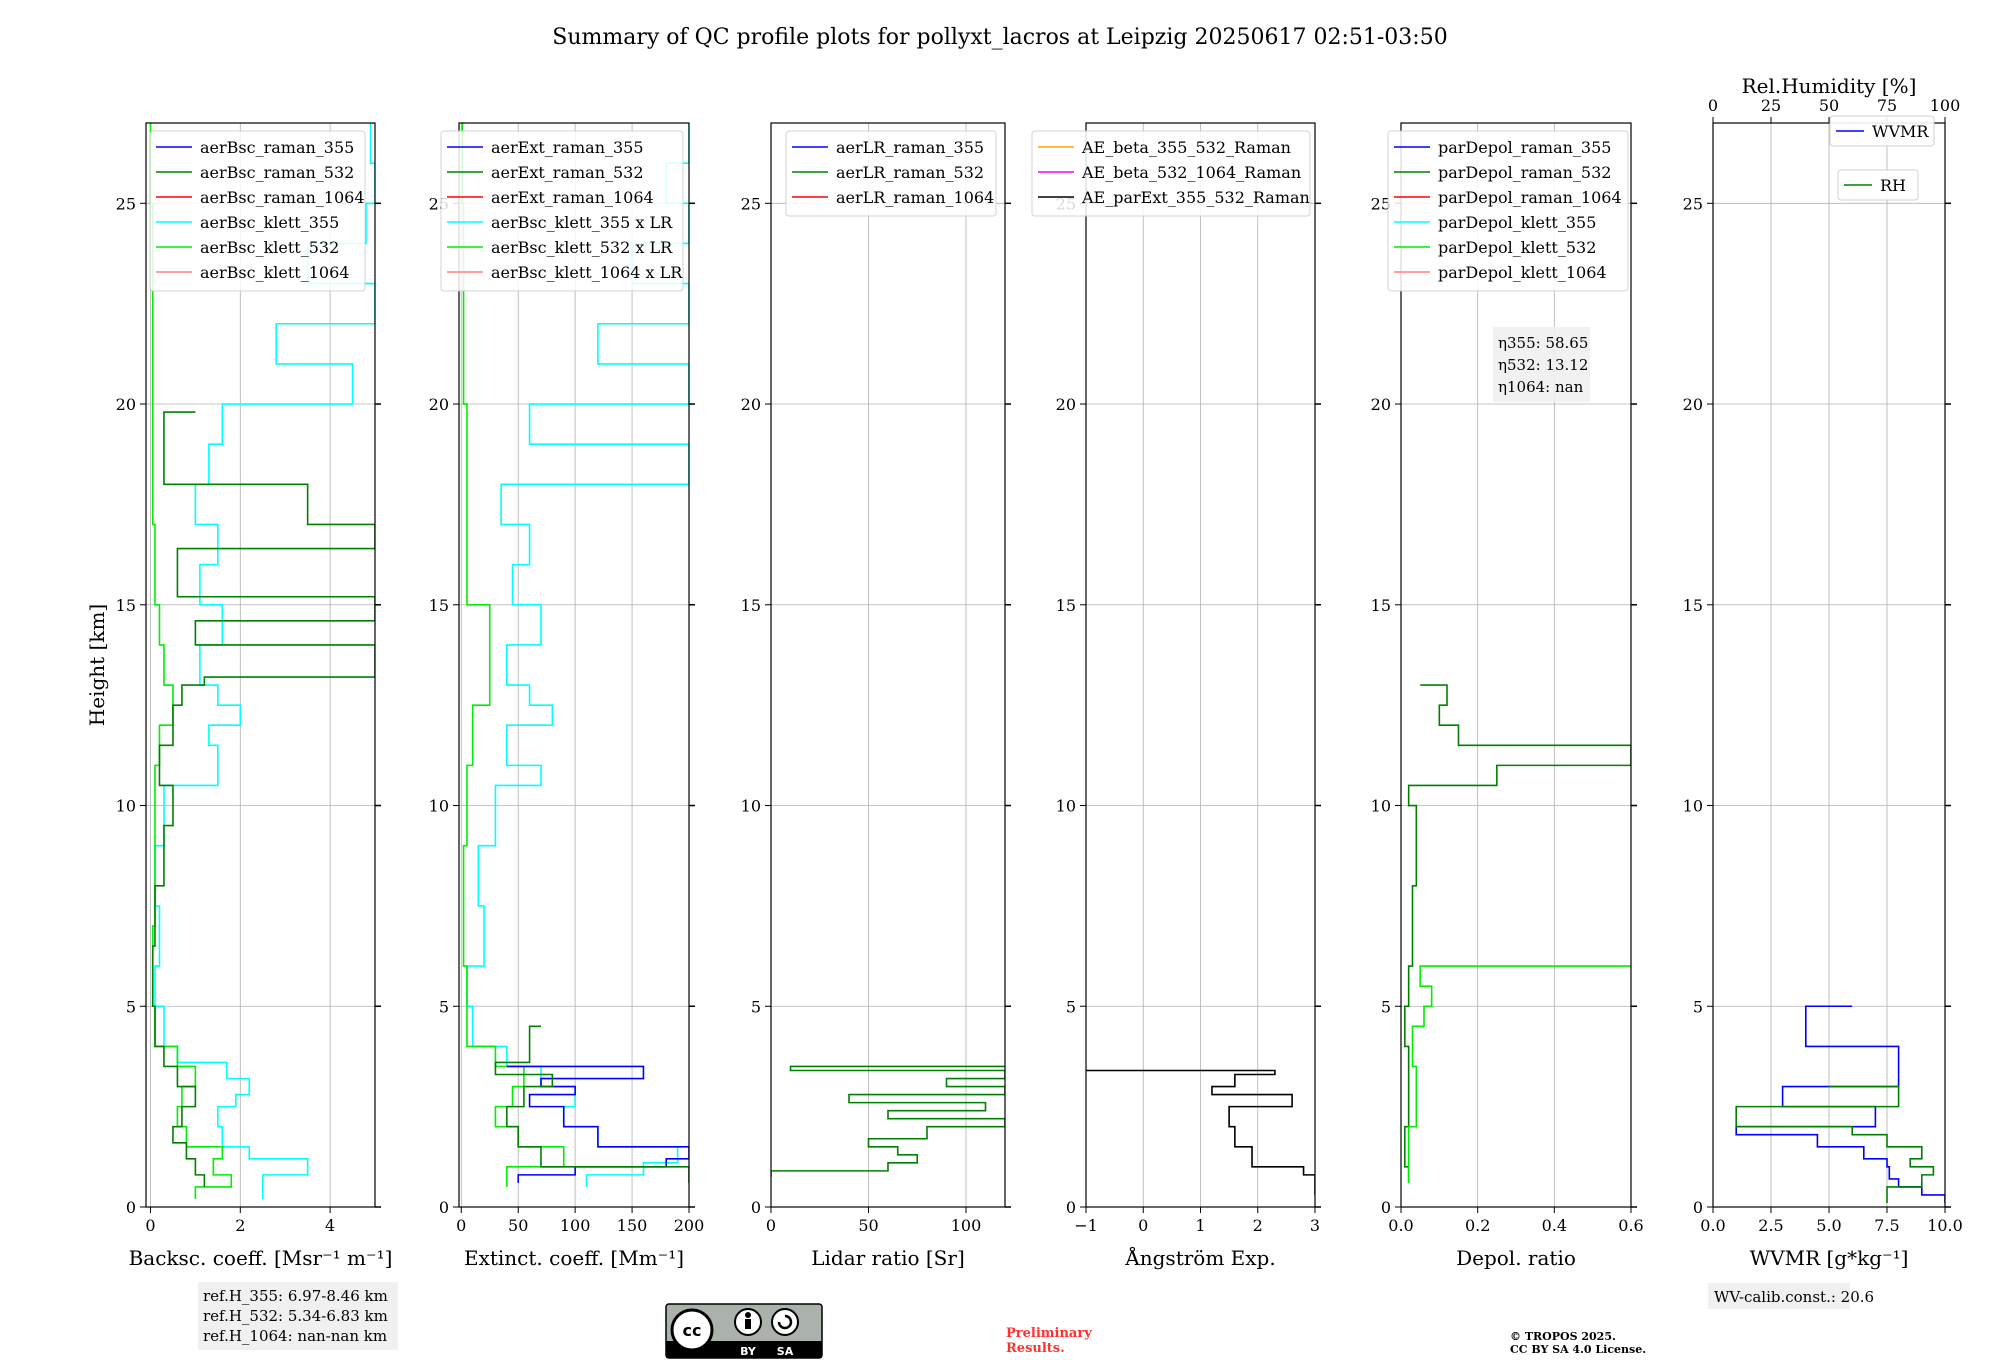 The image size is (2000, 1360). I want to click on x-tick-label: 0.0, so click(1712, 1225).